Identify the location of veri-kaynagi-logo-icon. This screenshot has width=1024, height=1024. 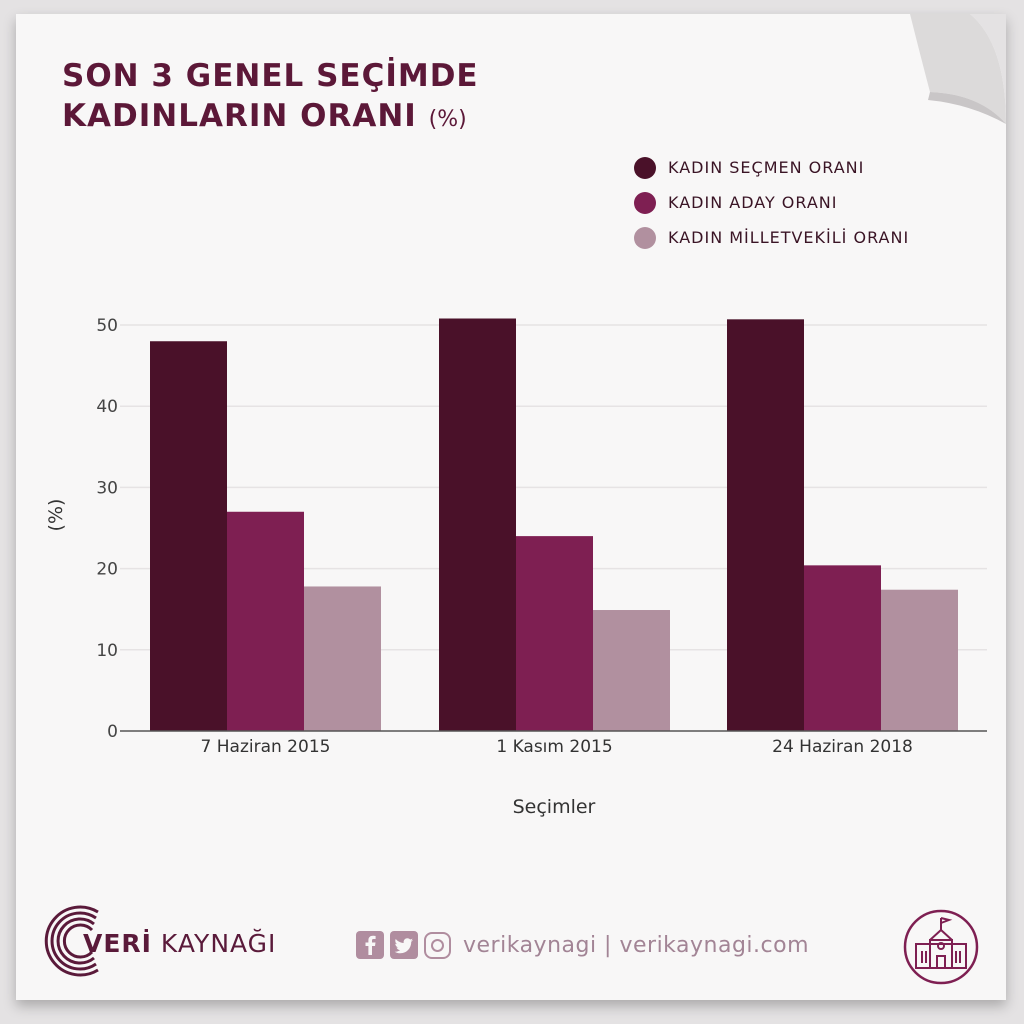
(71, 941).